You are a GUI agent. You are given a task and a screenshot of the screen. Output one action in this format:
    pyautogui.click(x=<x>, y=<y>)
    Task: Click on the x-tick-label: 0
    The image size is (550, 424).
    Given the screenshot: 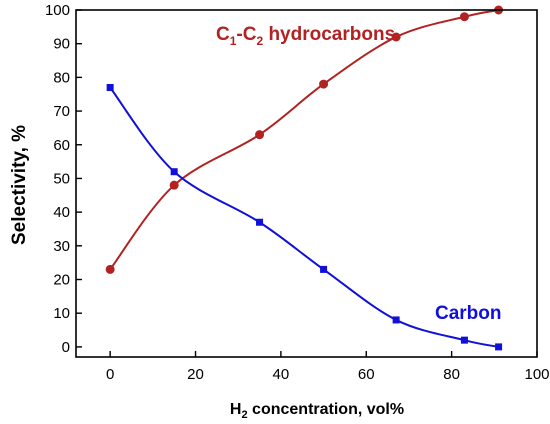 What is the action you would take?
    pyautogui.click(x=110, y=374)
    